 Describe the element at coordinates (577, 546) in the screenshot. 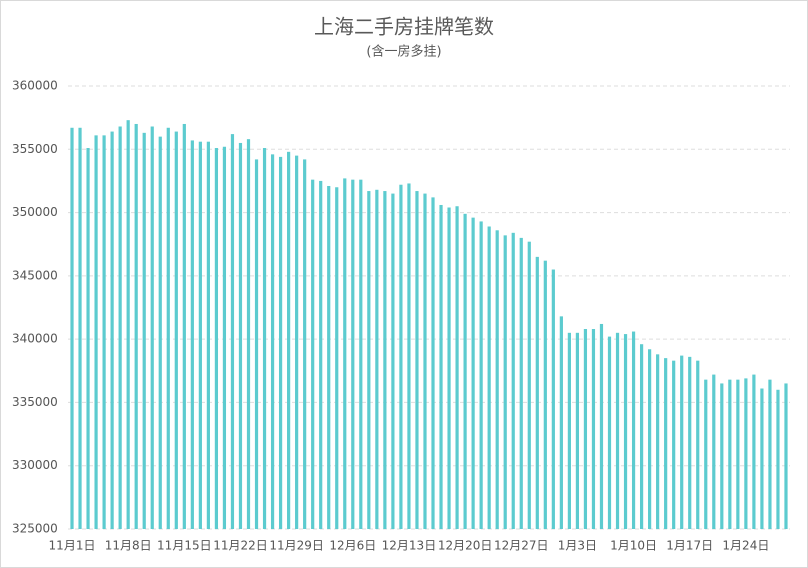

I see `x-tick-label: 1月3日` at that location.